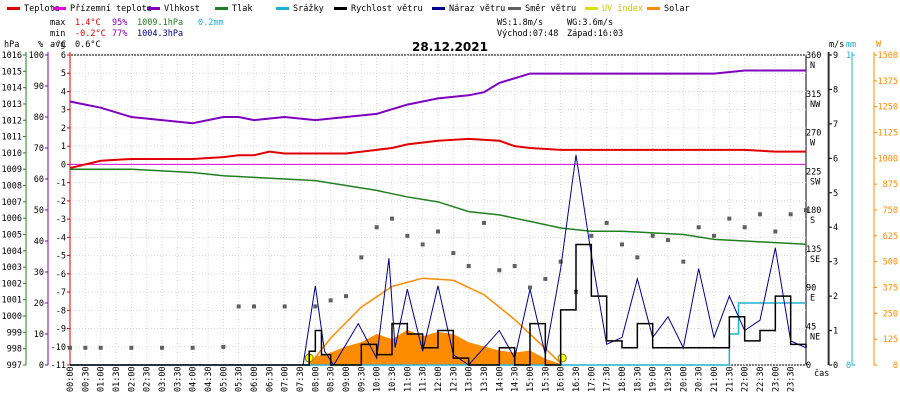  What do you see at coordinates (835, 332) in the screenshot?
I see `wind-tick-label: 1` at bounding box center [835, 332].